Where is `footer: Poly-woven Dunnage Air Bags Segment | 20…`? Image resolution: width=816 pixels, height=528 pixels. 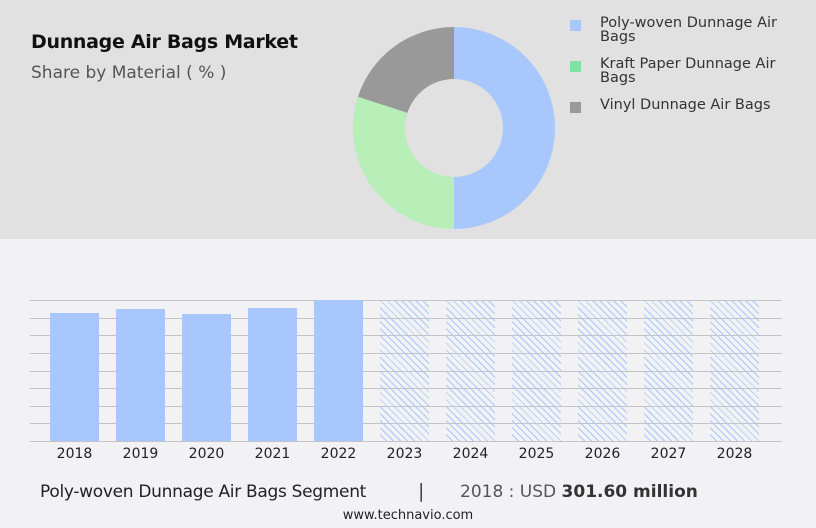 footer: Poly-woven Dunnage Air Bags Segment | 20… is located at coordinates (408, 493).